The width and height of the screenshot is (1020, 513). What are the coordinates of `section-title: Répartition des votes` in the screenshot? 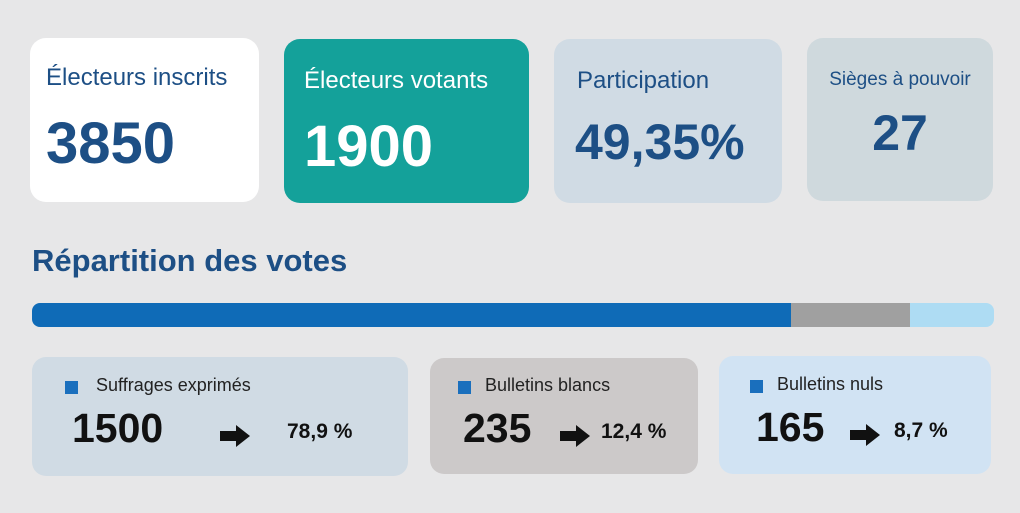 It's located at (190, 260).